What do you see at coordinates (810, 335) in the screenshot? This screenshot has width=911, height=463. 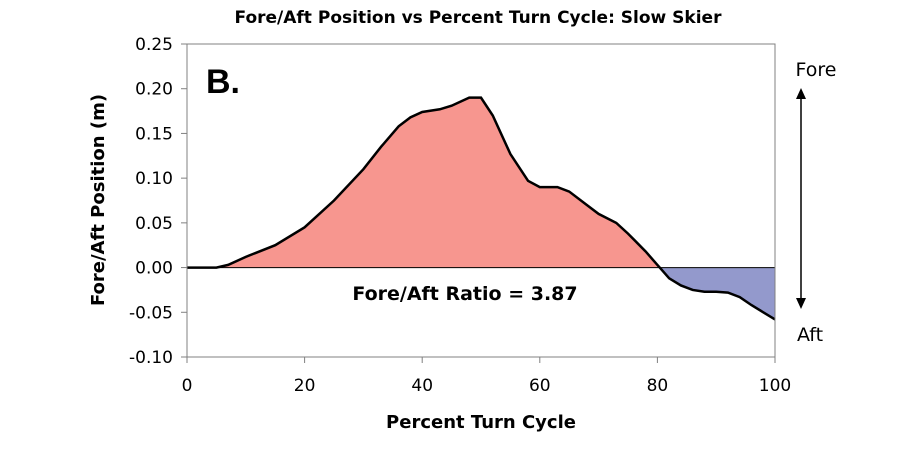 I see `aft-label: Aft` at bounding box center [810, 335].